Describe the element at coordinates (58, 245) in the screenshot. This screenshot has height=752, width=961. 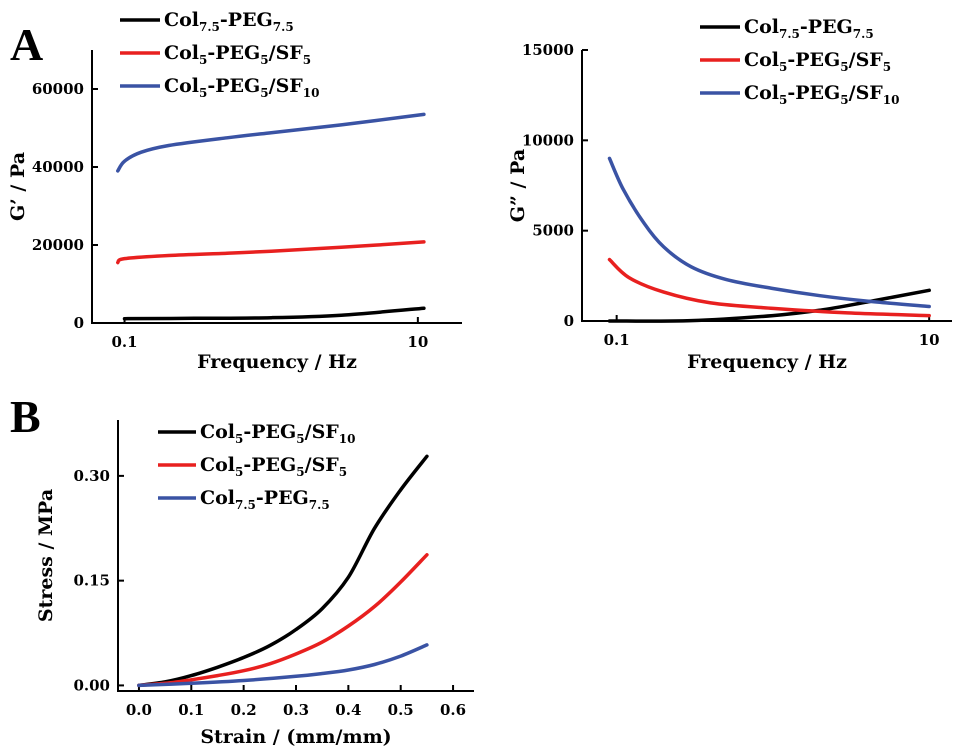
I see `y-tick-label: 20000` at that location.